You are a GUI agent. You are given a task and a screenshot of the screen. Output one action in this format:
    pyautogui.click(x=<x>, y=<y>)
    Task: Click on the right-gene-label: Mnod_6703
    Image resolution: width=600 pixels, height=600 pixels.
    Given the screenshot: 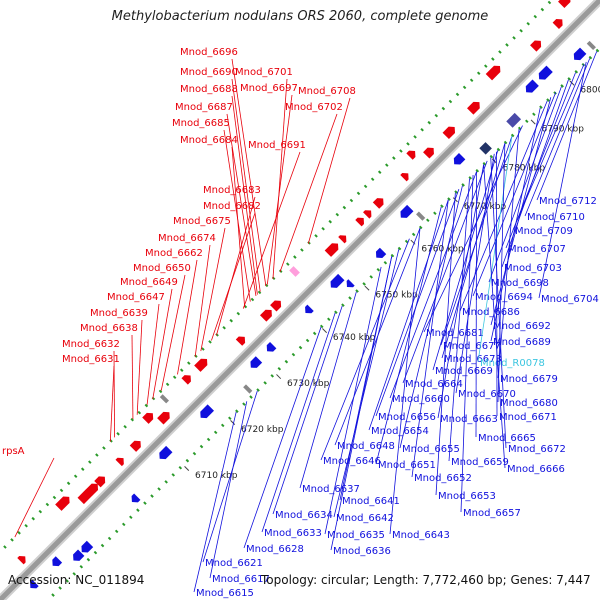 What is the action you would take?
    pyautogui.click(x=533, y=268)
    